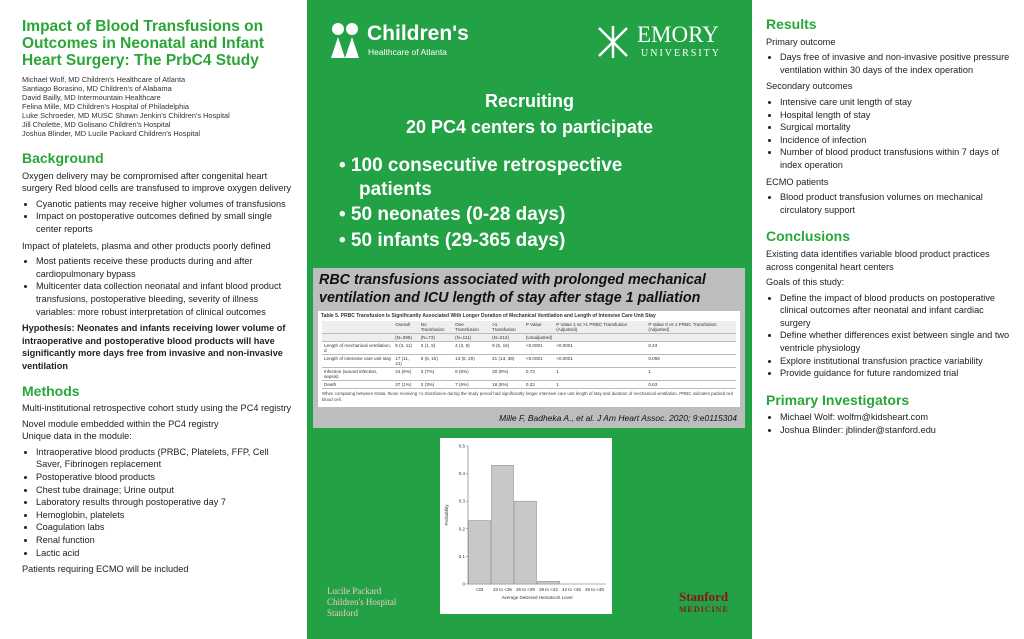 Image resolution: width=1024 pixels, height=639 pixels. I want to click on bullet: Coagulation labs, so click(165, 527).